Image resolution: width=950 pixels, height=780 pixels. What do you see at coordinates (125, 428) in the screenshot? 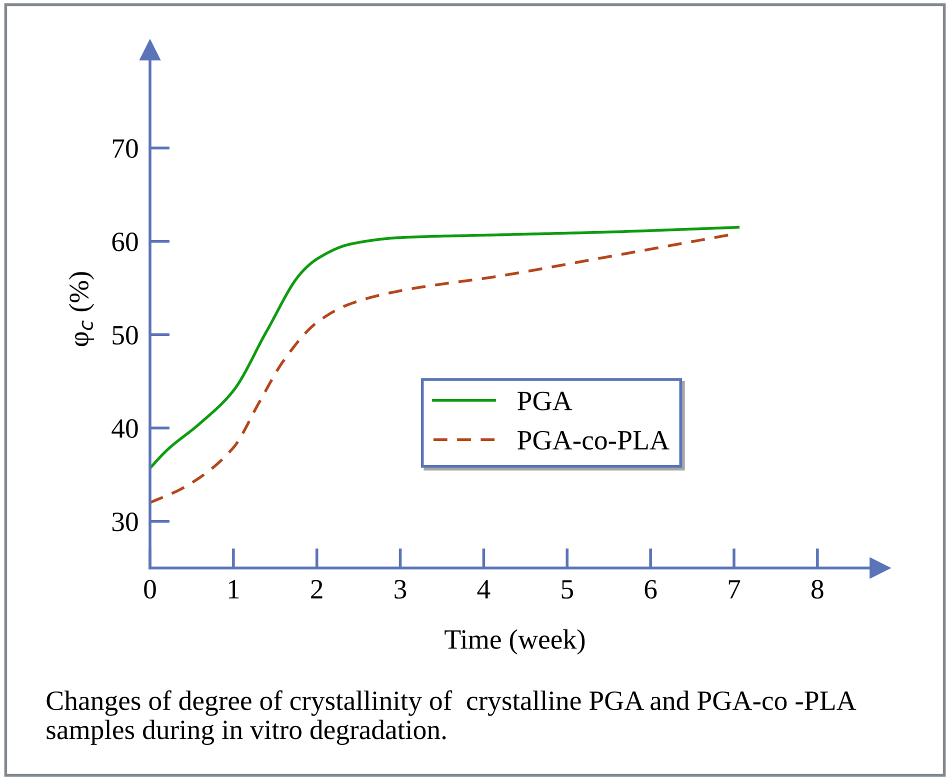
I see `y-tick-label: 40` at bounding box center [125, 428].